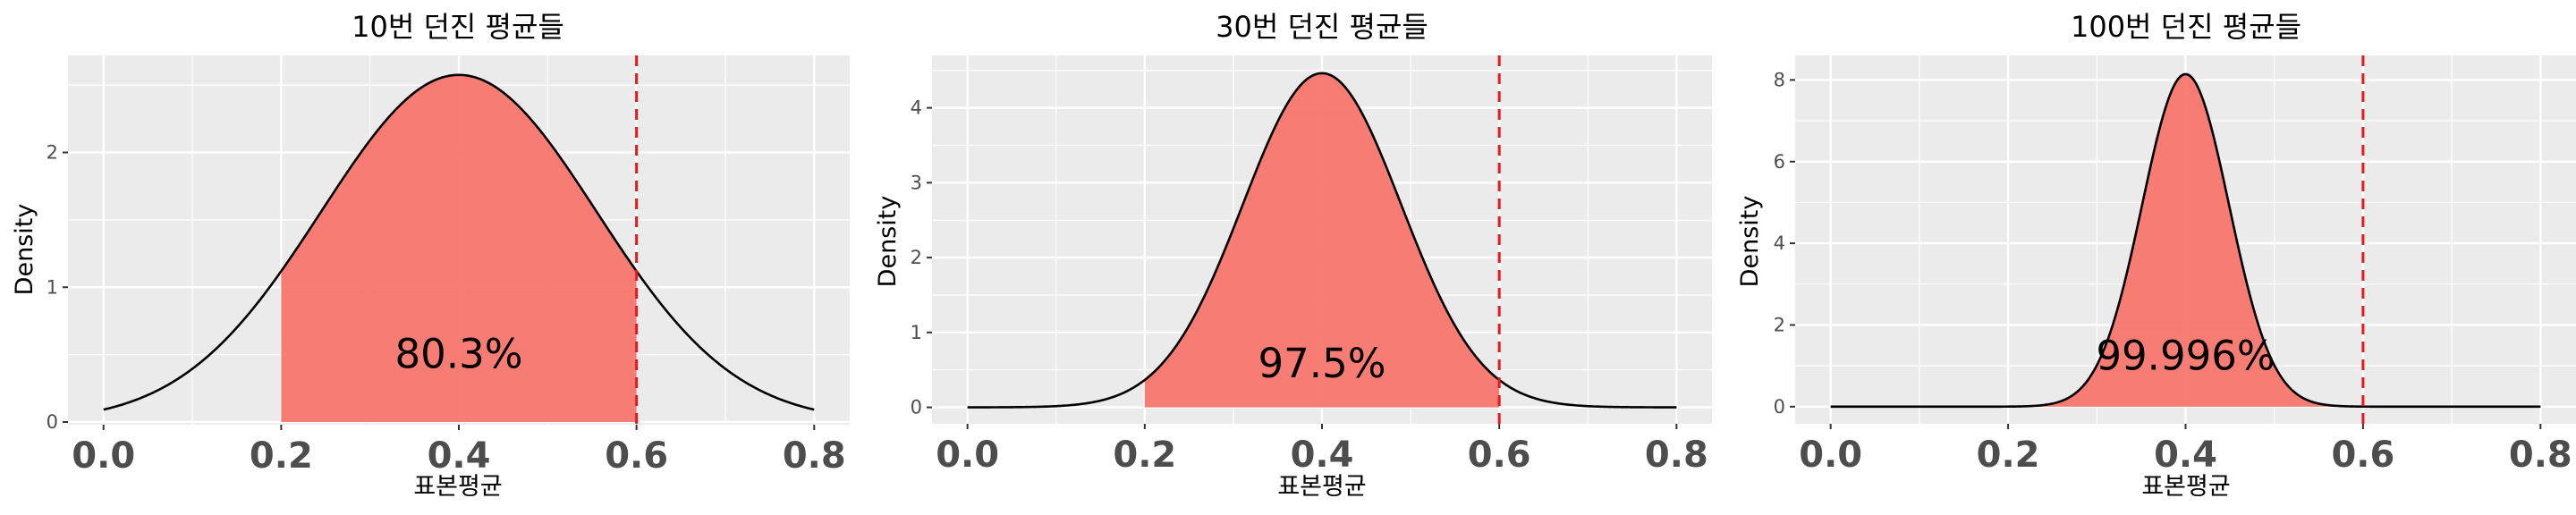 The width and height of the screenshot is (2576, 515). What do you see at coordinates (1779, 162) in the screenshot?
I see `y-tick-label: 6` at bounding box center [1779, 162].